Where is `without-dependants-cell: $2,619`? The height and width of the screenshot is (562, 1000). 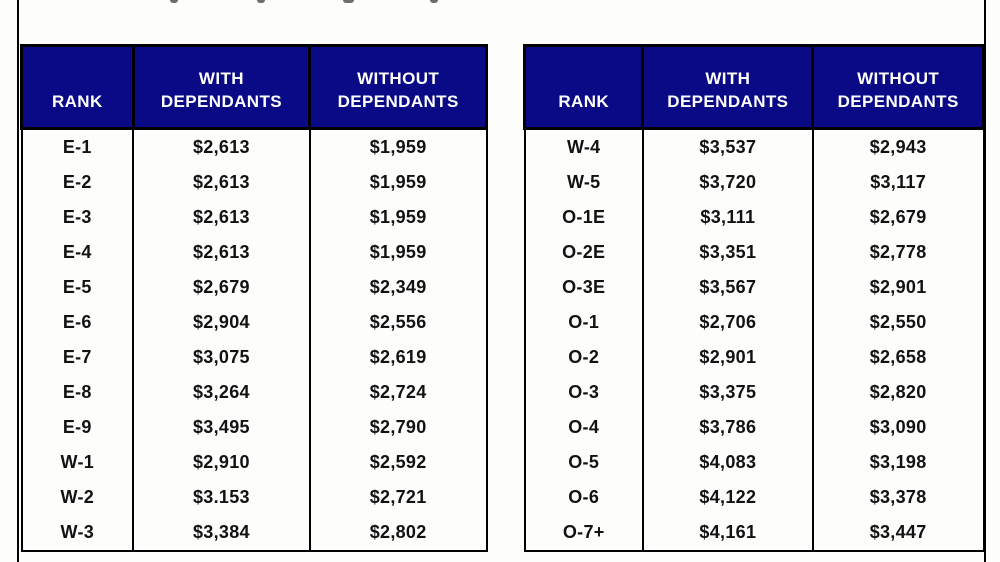
without-dependants-cell: $2,619 is located at coordinates (398, 357).